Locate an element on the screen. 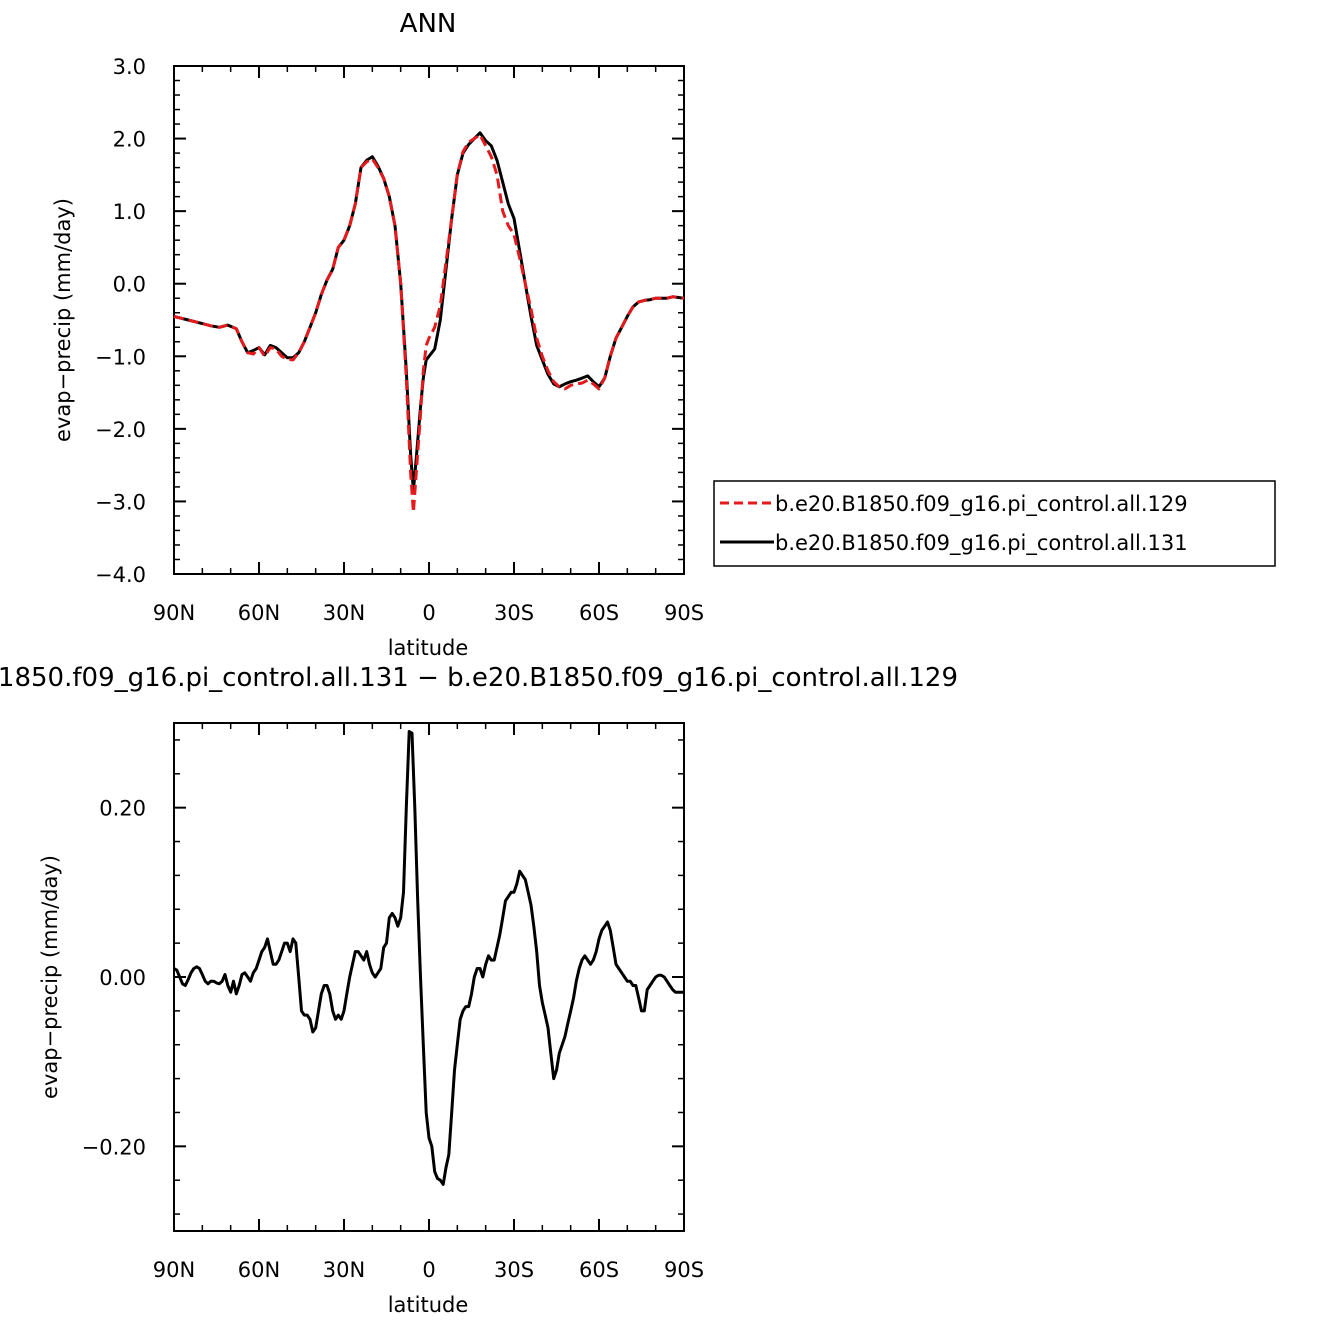 Image resolution: width=1327 pixels, height=1324 pixels. bottom-y-tick-label: 0.20 is located at coordinates (122, 809).